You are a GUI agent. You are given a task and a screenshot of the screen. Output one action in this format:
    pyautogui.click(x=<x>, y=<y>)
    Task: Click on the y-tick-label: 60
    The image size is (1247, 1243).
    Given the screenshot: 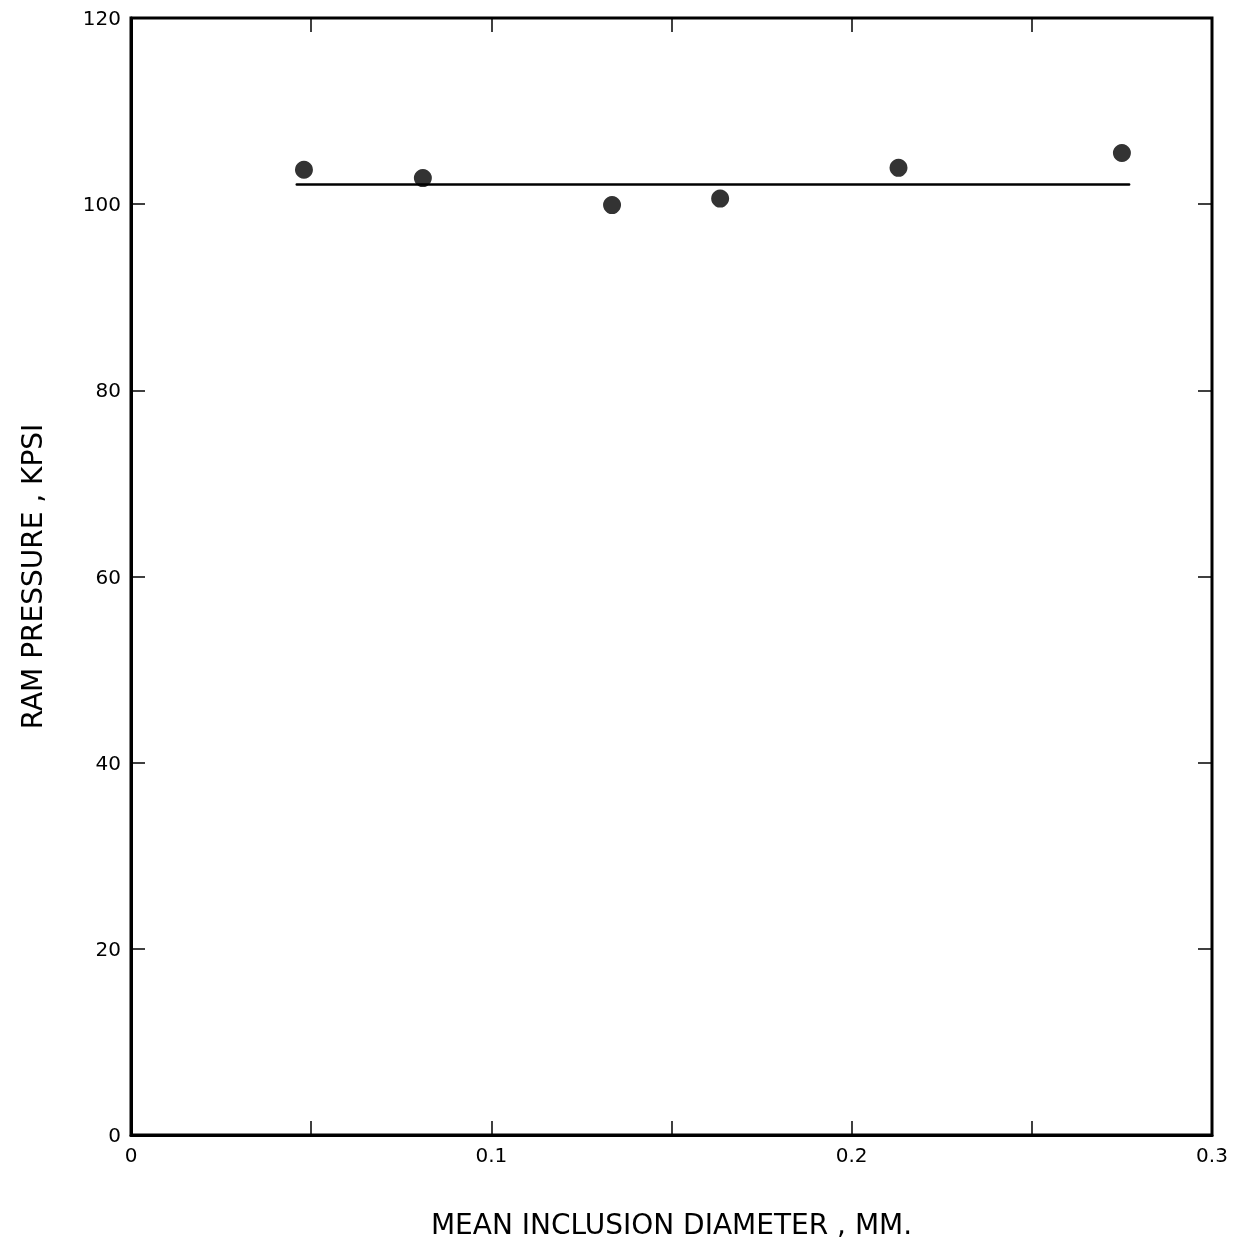 What is the action you would take?
    pyautogui.click(x=108, y=576)
    